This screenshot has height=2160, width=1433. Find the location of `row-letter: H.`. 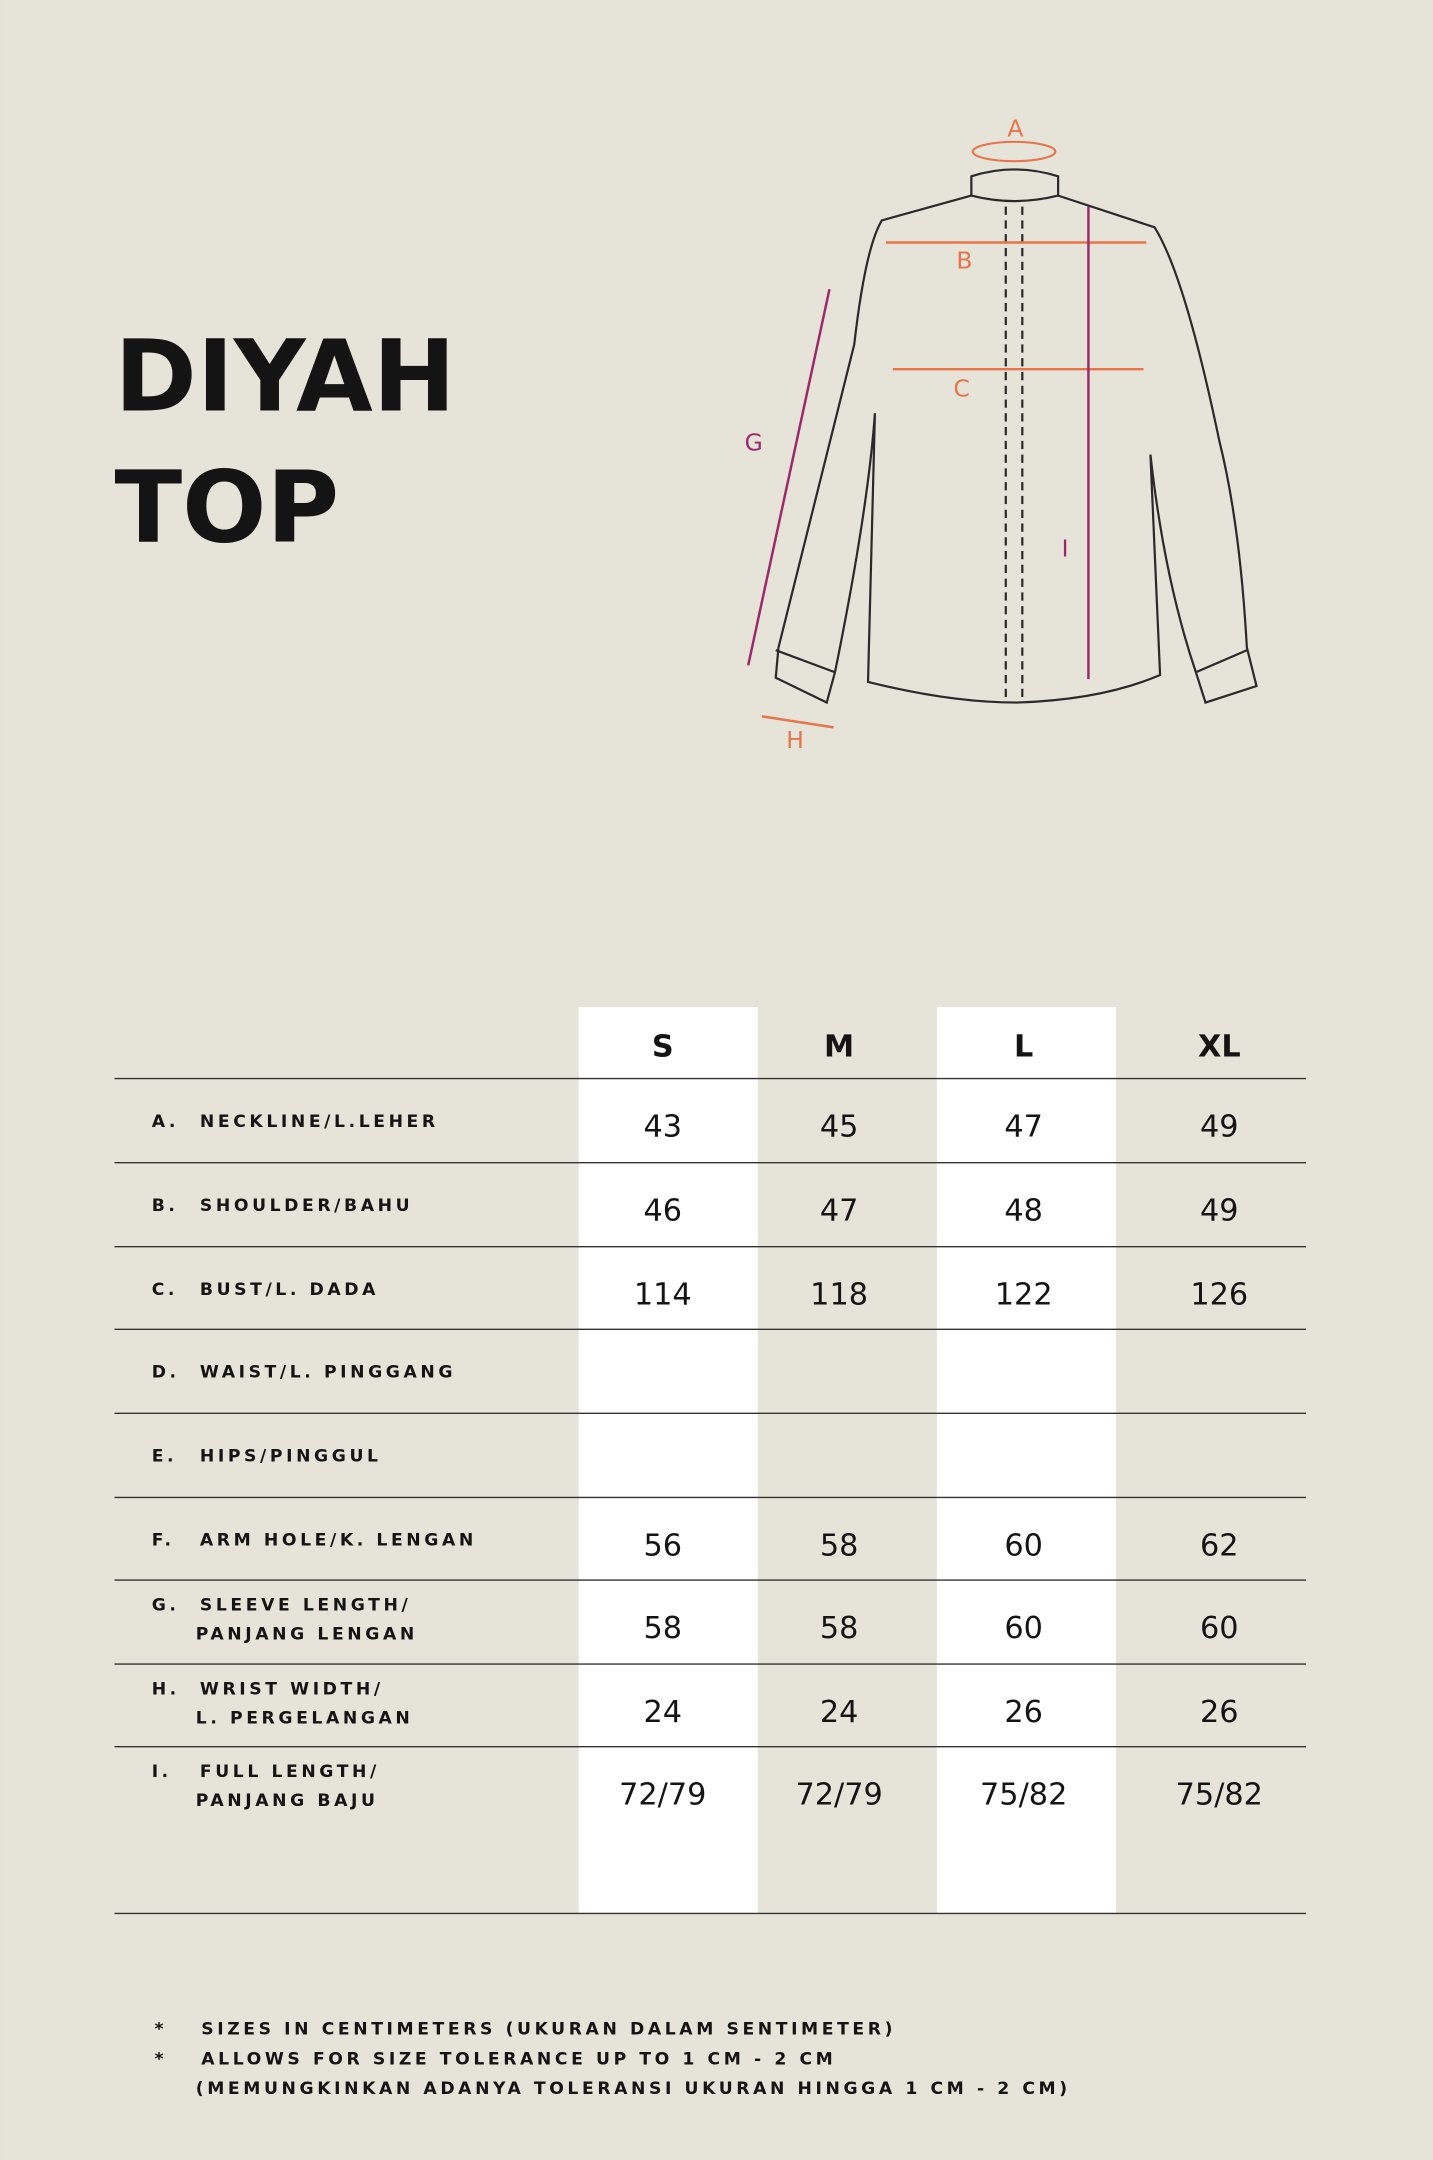

row-letter: H. is located at coordinates (166, 1689).